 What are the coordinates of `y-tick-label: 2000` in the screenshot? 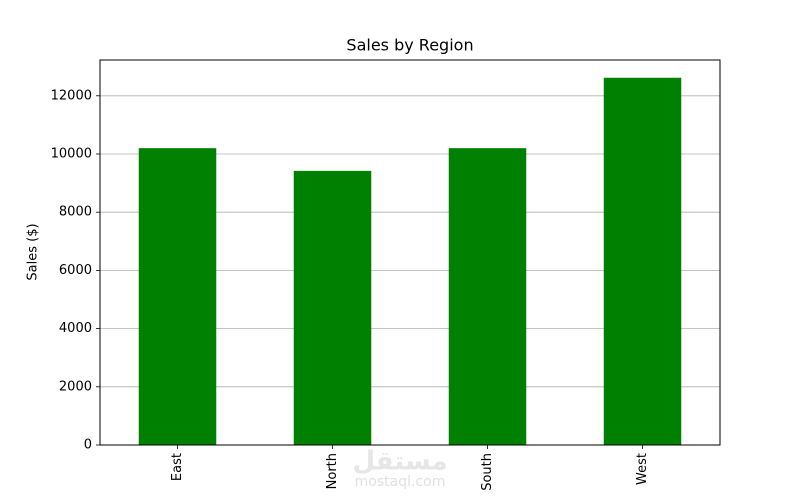 It's located at (75, 386).